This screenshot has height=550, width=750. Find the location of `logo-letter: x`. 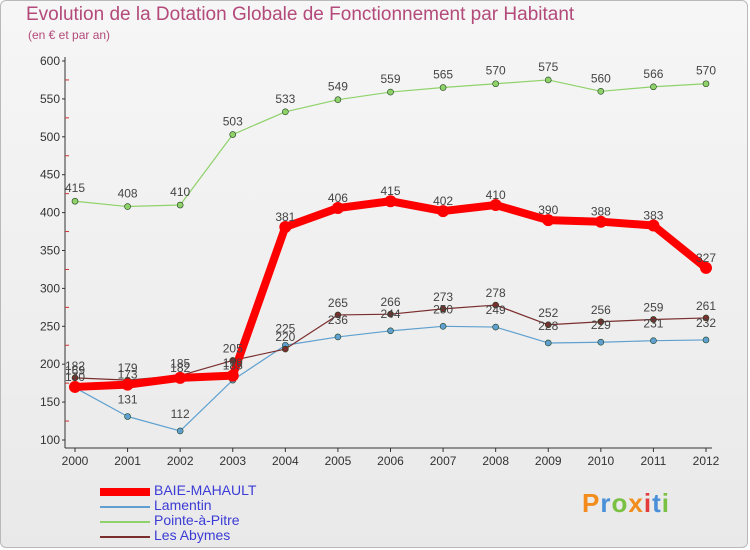

logo-letter: x is located at coordinates (636, 503).